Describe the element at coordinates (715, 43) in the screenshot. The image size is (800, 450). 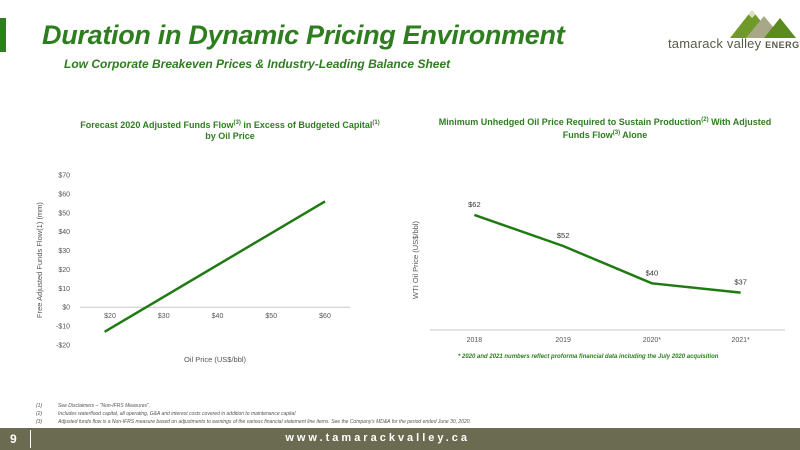
I see `logo-name: tamarack valley` at that location.